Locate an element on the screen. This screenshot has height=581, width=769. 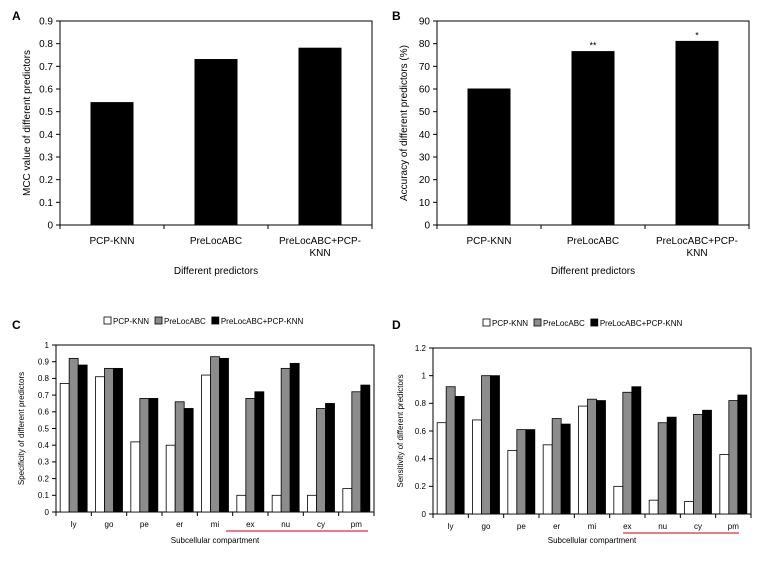
bar-er-prelocabc-pcp-knn is located at coordinates (188, 460).